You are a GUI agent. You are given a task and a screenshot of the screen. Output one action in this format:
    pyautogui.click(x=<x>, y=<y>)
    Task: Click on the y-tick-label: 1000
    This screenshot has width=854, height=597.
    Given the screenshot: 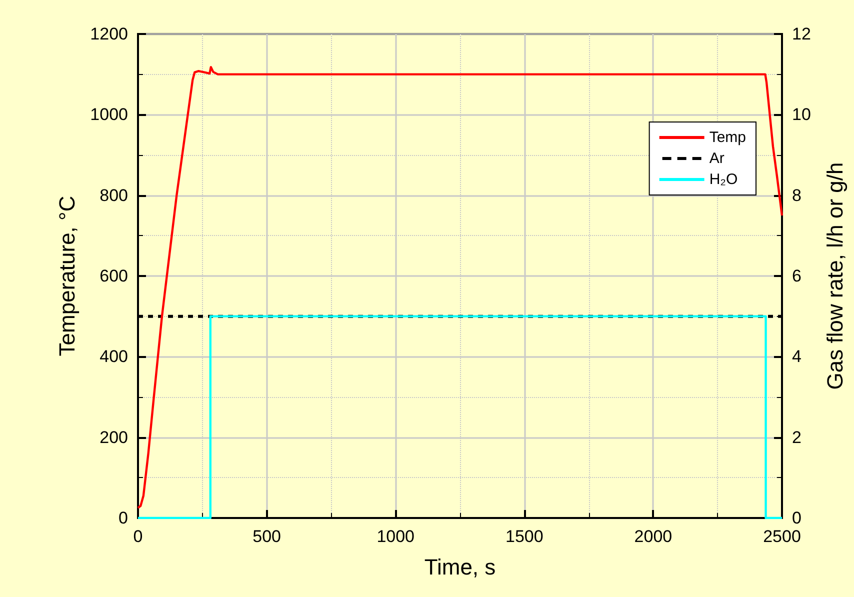 What is the action you would take?
    pyautogui.click(x=109, y=114)
    